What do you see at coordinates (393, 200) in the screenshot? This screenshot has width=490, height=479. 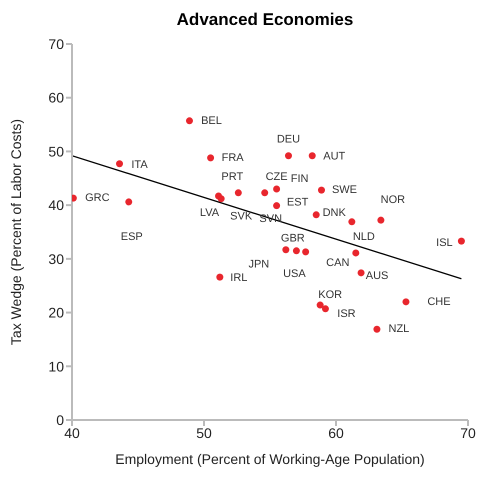 I see `annotation: NOR` at bounding box center [393, 200].